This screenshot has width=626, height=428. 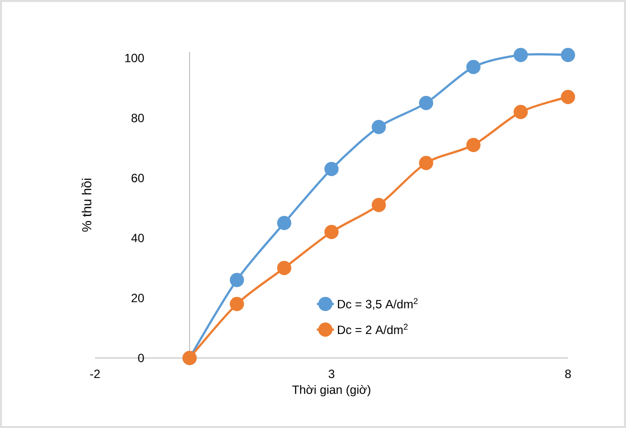 I want to click on y-tick-label: 80, so click(x=138, y=118).